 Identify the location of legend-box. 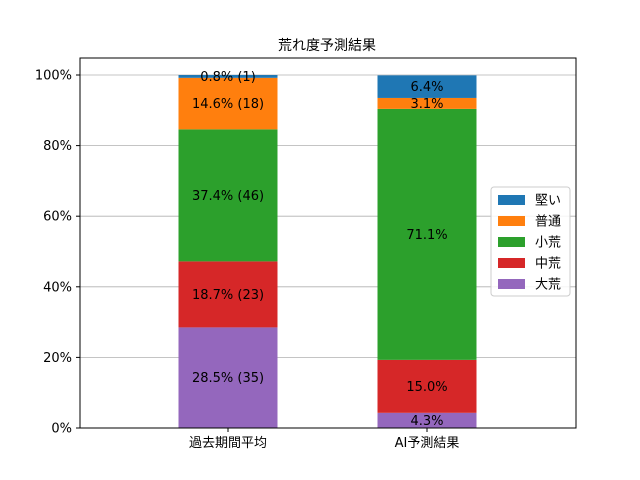
(530, 241).